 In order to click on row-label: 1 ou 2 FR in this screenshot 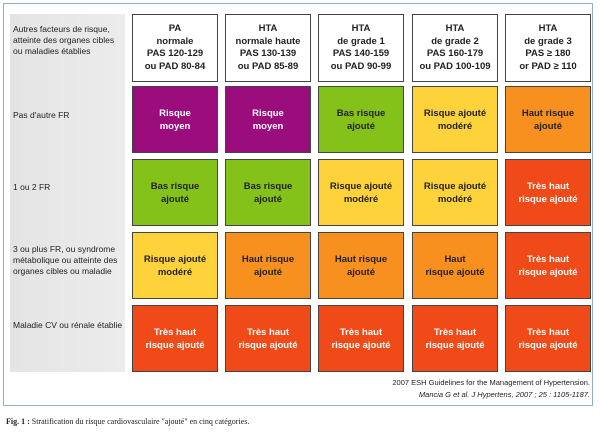, I will do `click(32, 187)`.